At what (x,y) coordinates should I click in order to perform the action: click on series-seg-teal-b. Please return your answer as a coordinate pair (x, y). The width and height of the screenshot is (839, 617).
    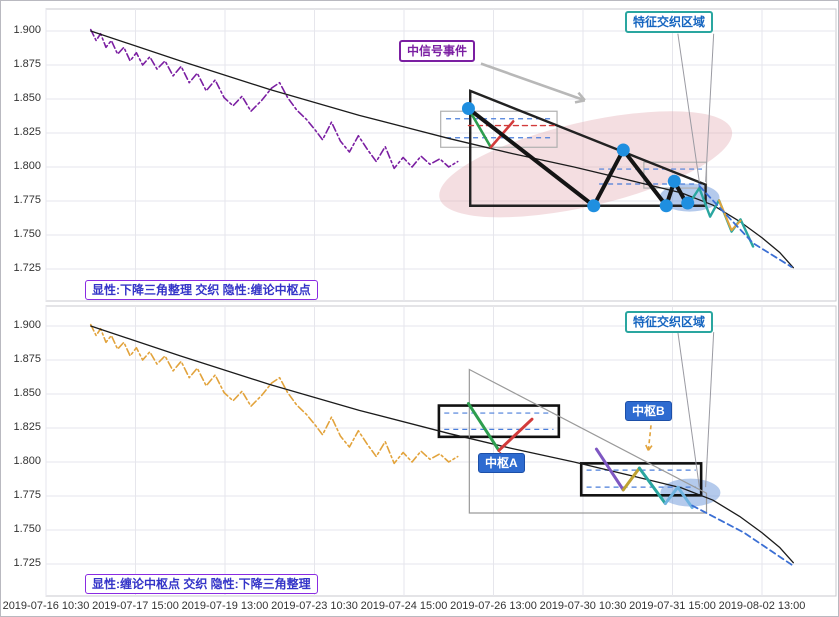
    Looking at the image, I should click on (652, 485).